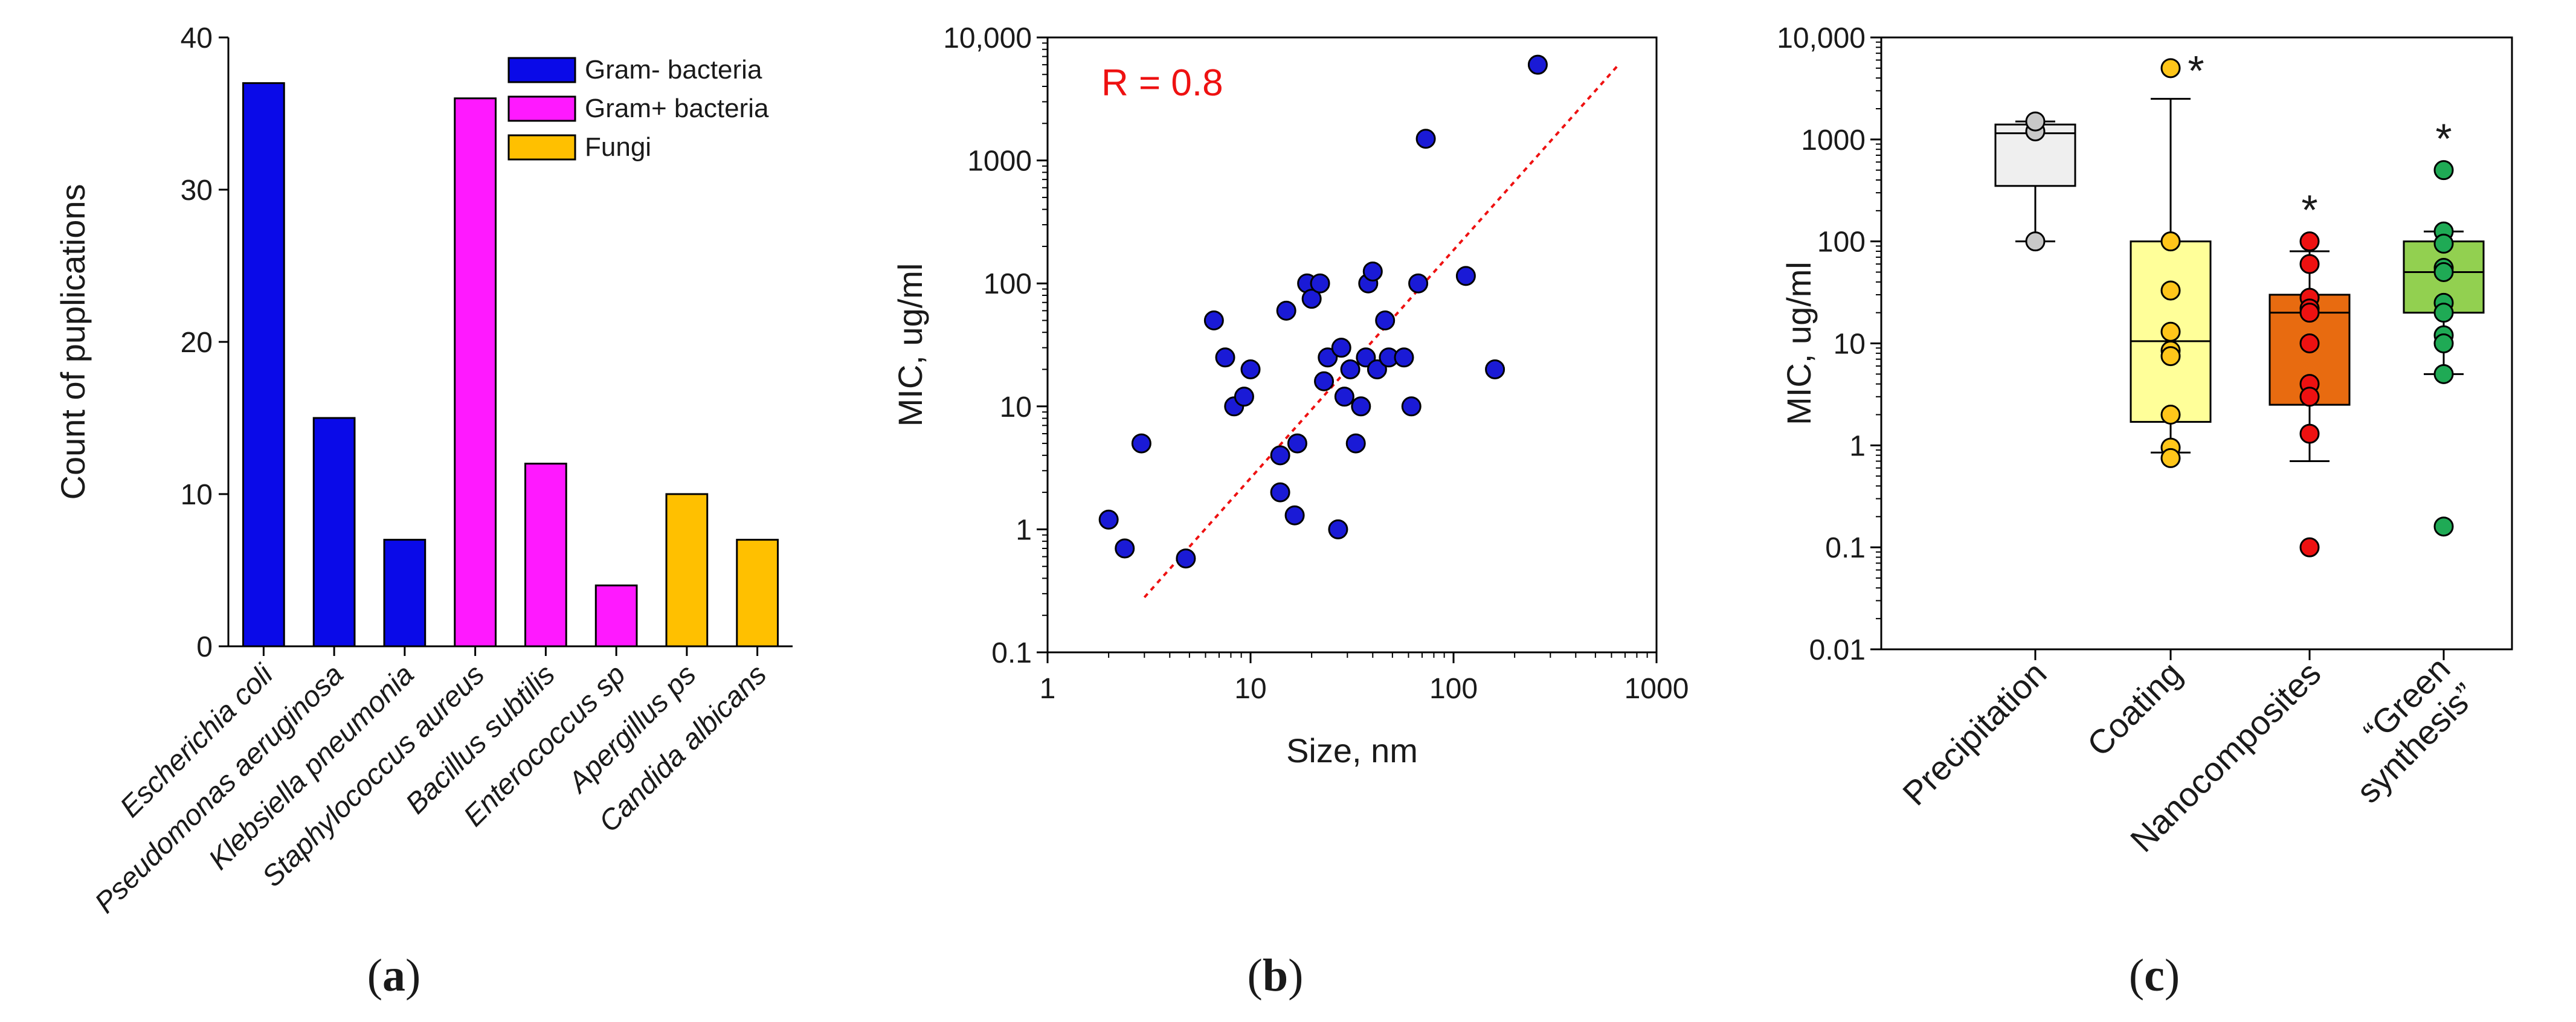 The height and width of the screenshot is (1022, 2576). What do you see at coordinates (1048, 689) in the screenshot?
I see `x-tick-label: 1` at bounding box center [1048, 689].